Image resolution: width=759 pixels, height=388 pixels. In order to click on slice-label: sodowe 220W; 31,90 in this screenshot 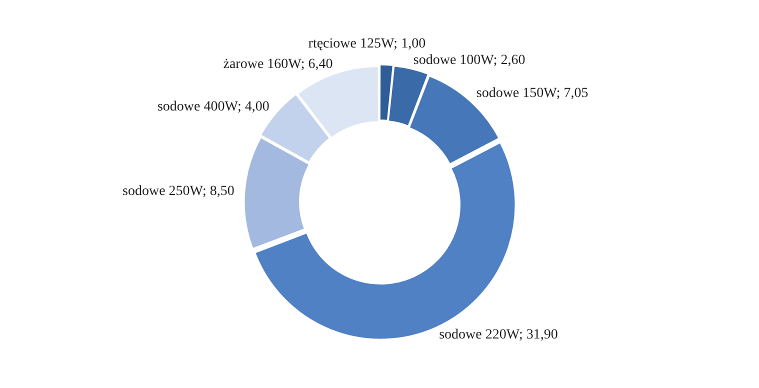, I will do `click(498, 334)`.